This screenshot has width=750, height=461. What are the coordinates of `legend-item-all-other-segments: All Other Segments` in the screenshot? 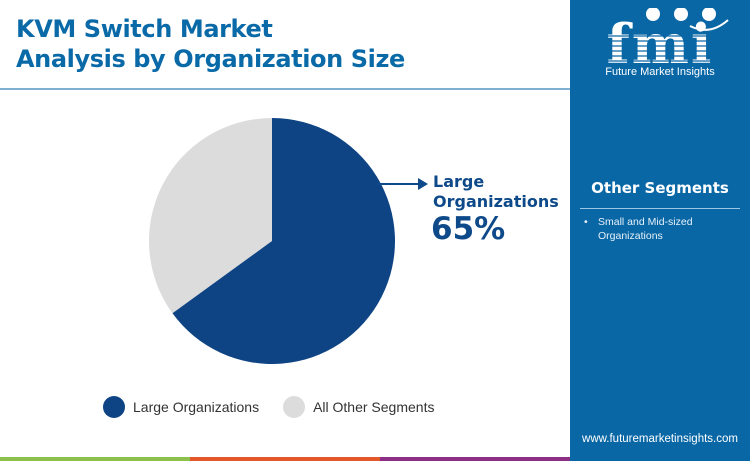 It's located at (358, 407).